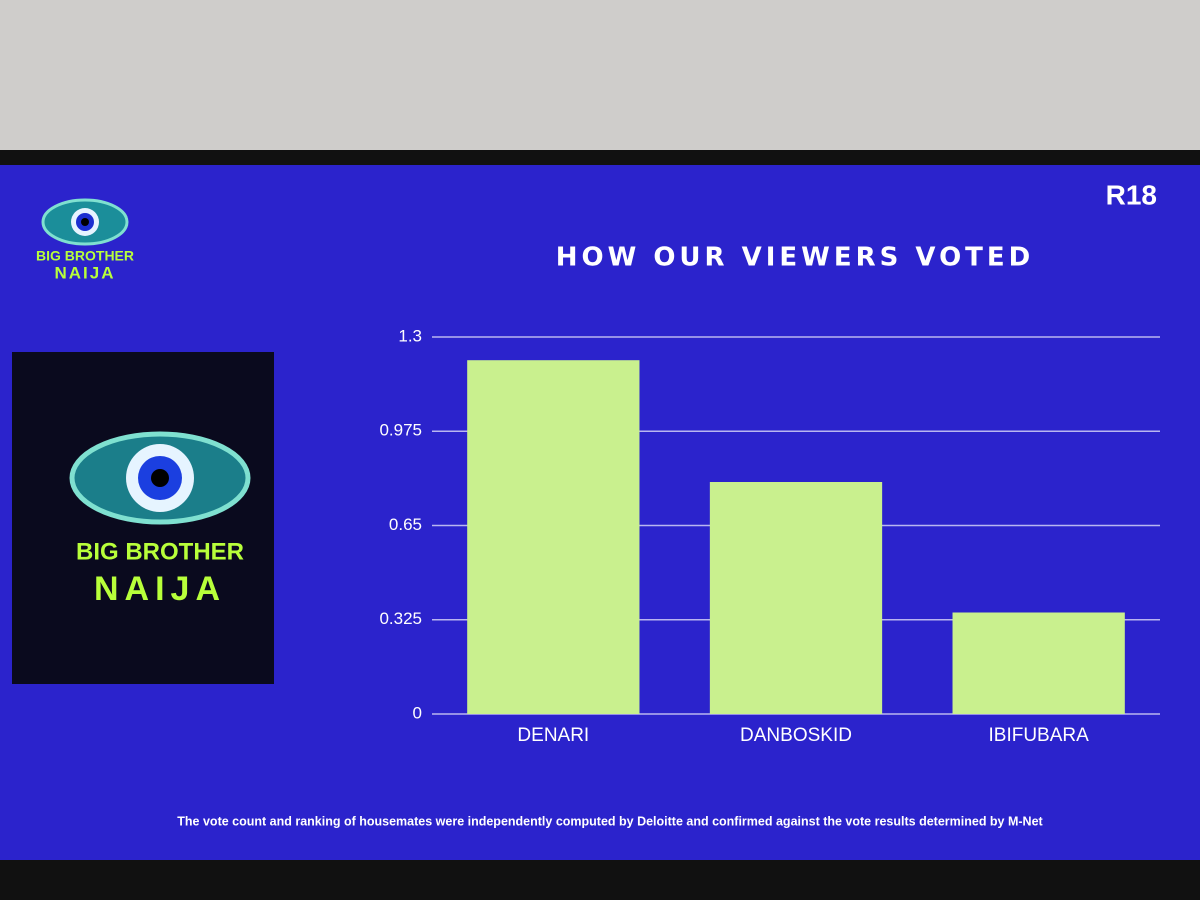  I want to click on logo-small, so click(85, 222).